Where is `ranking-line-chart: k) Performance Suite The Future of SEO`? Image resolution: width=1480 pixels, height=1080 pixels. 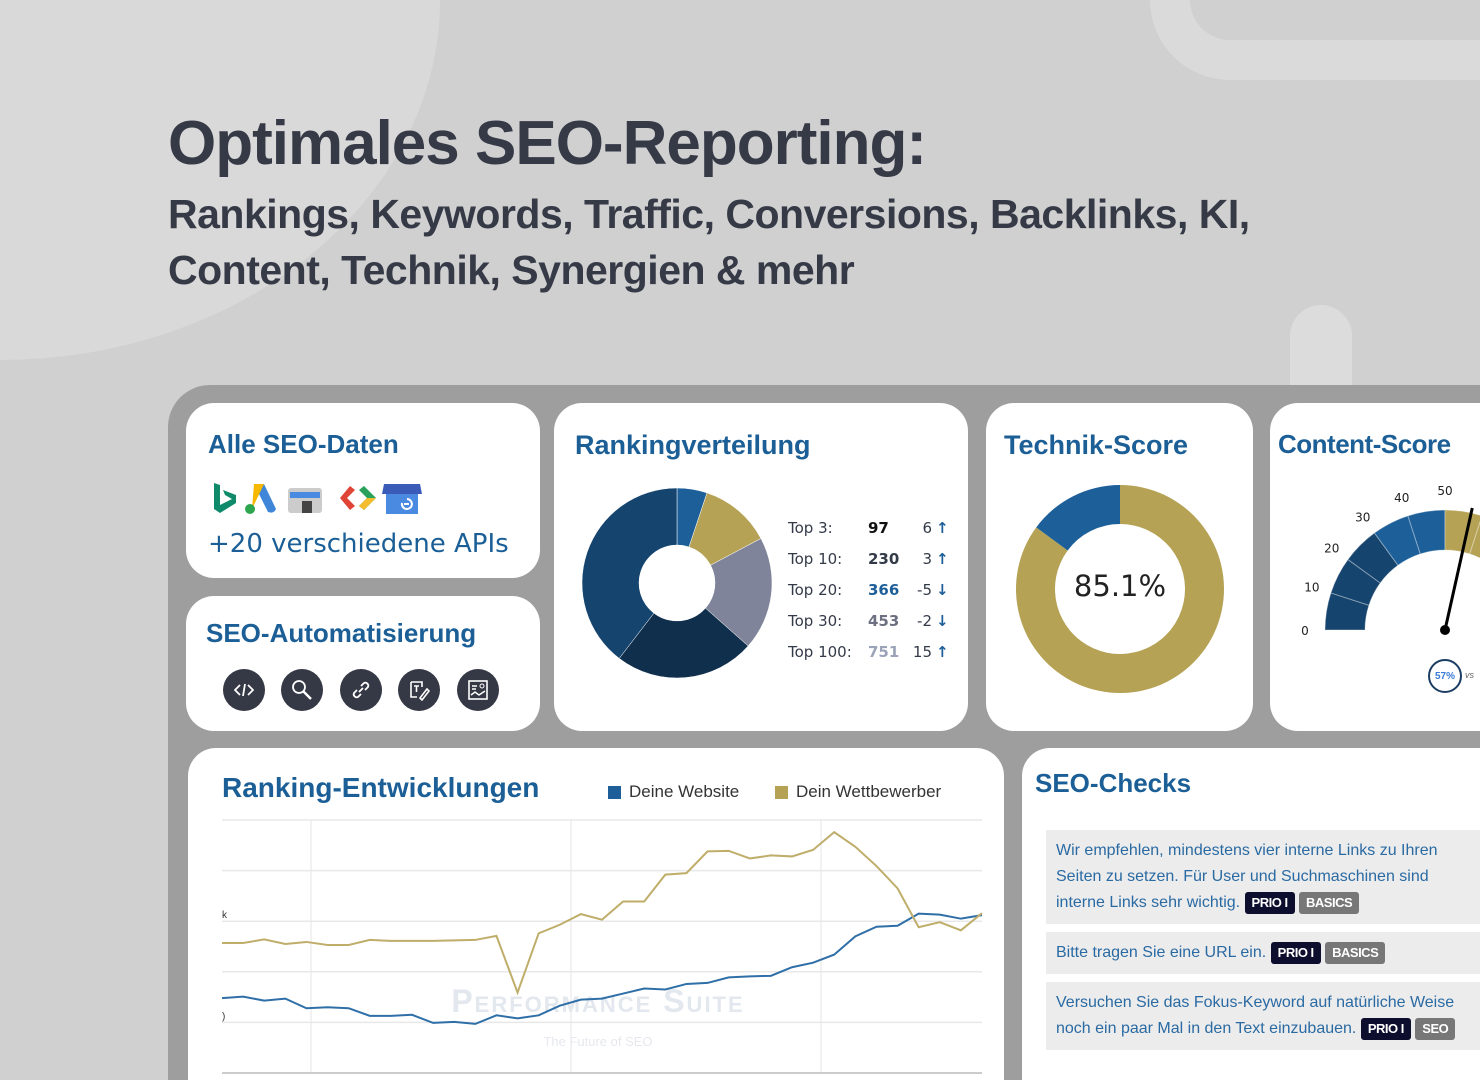
ranking-line-chart: k) Performance Suite The Future of SEO is located at coordinates (602, 946).